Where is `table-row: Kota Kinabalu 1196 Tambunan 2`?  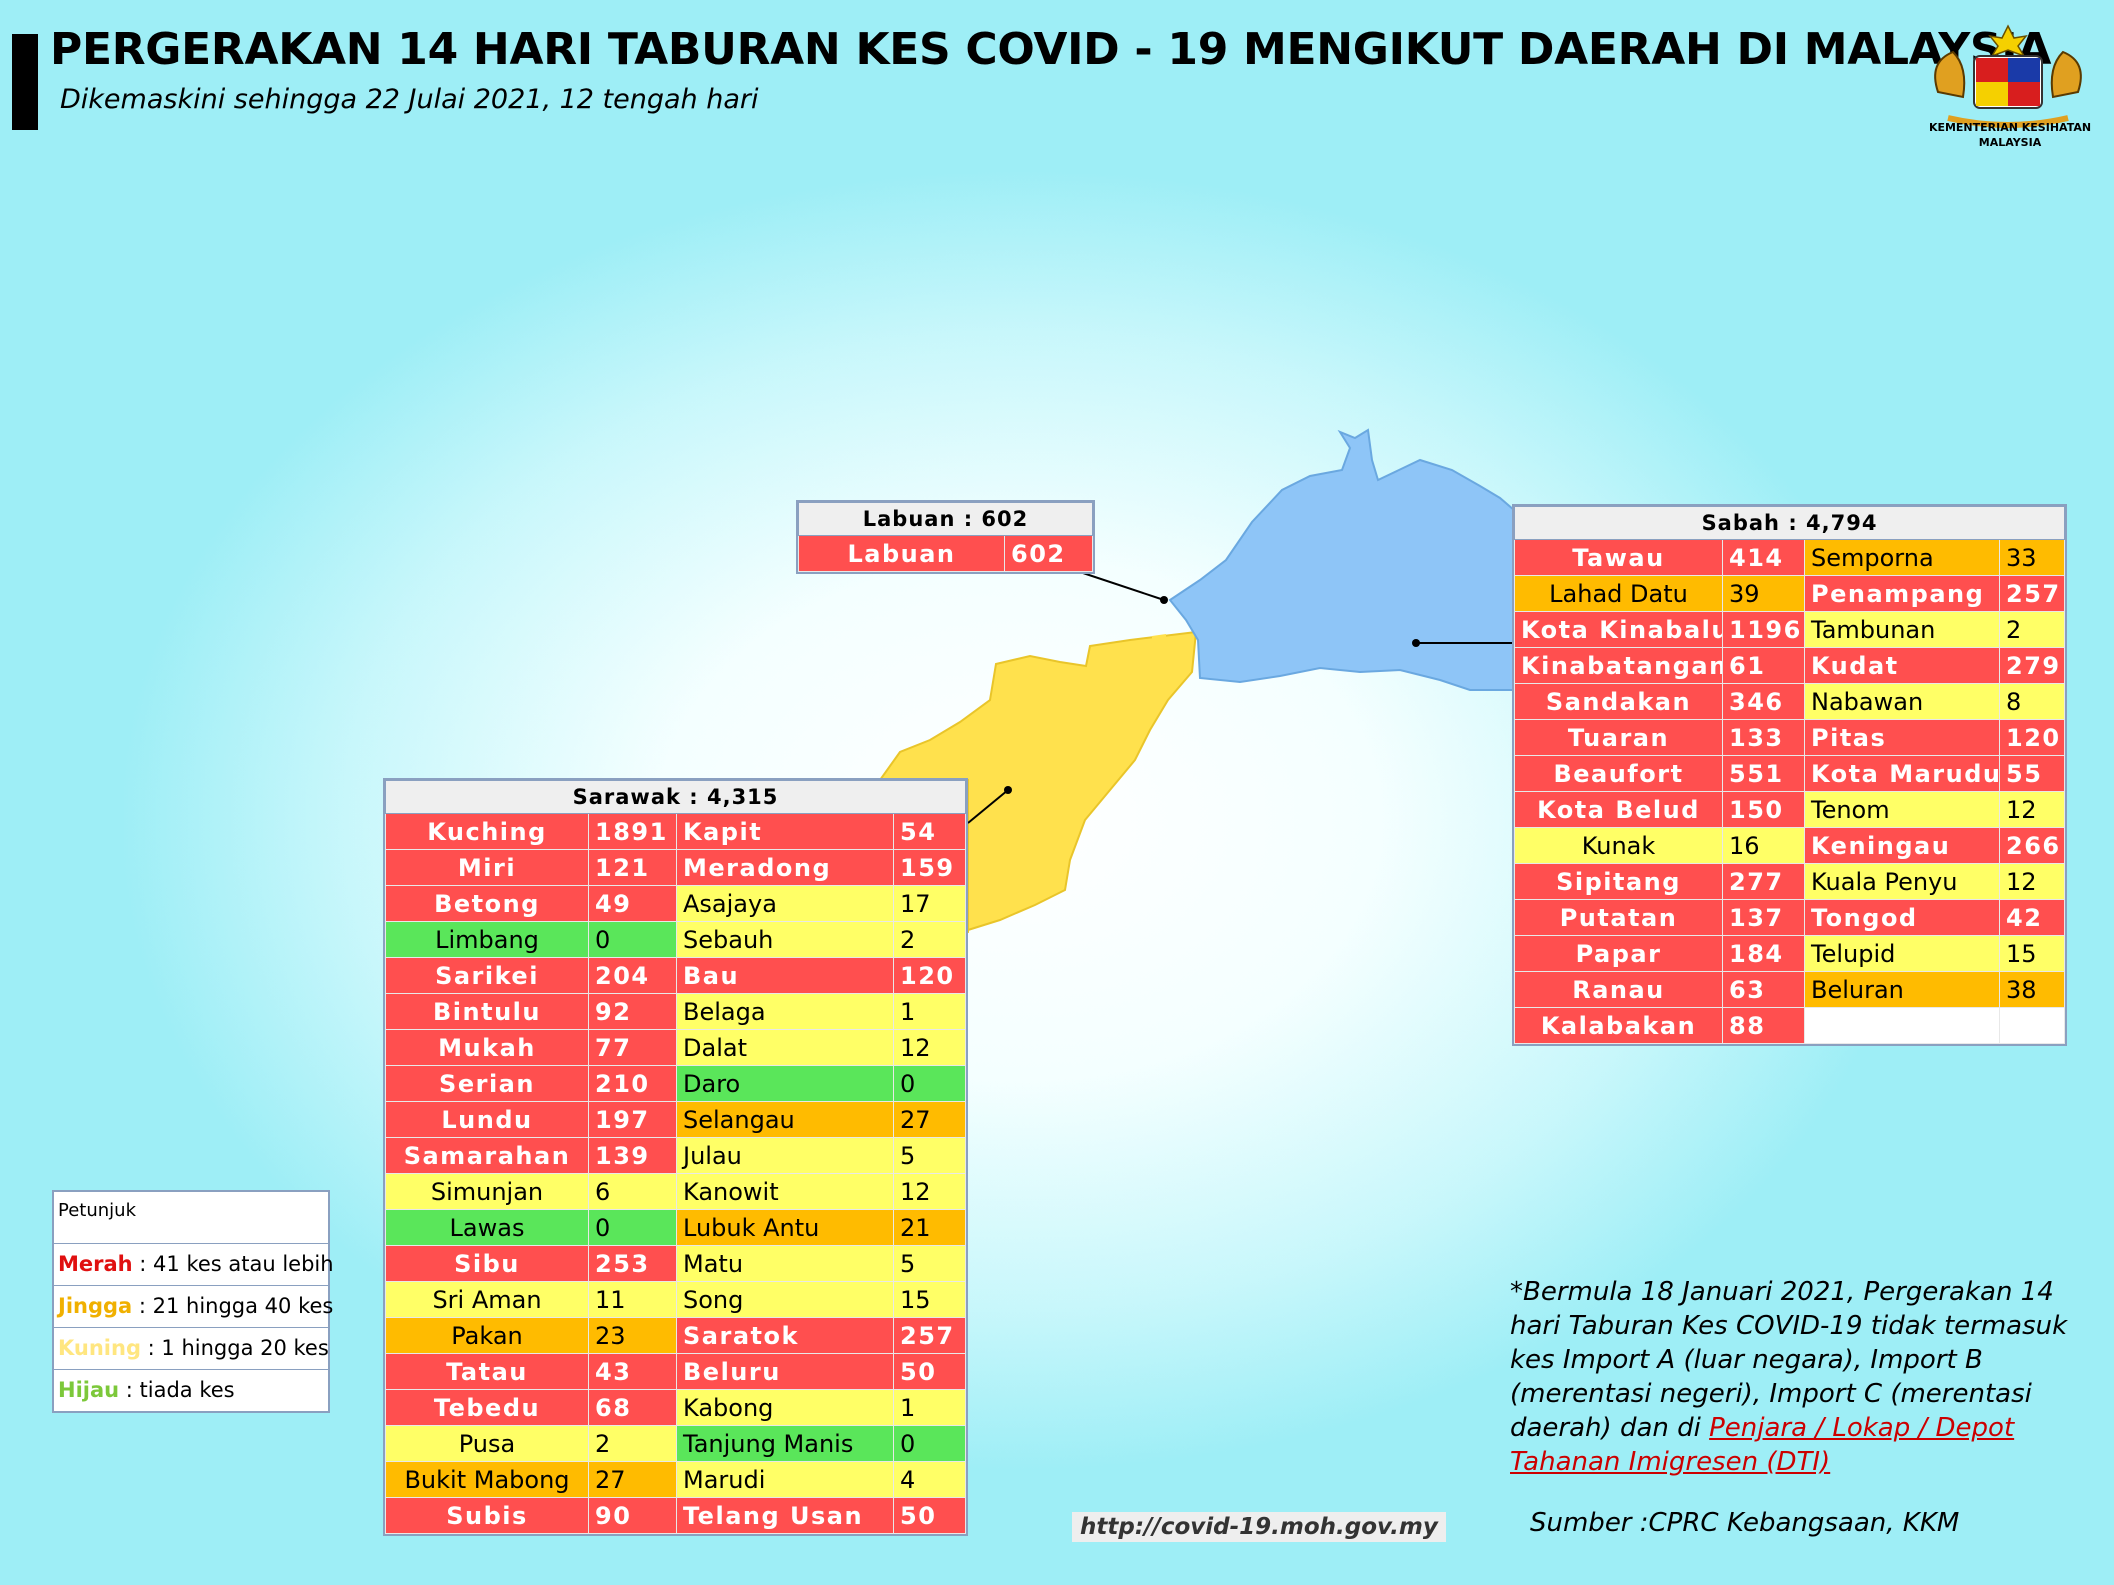
table-row: Kota Kinabalu 1196 Tambunan 2 is located at coordinates (1790, 629).